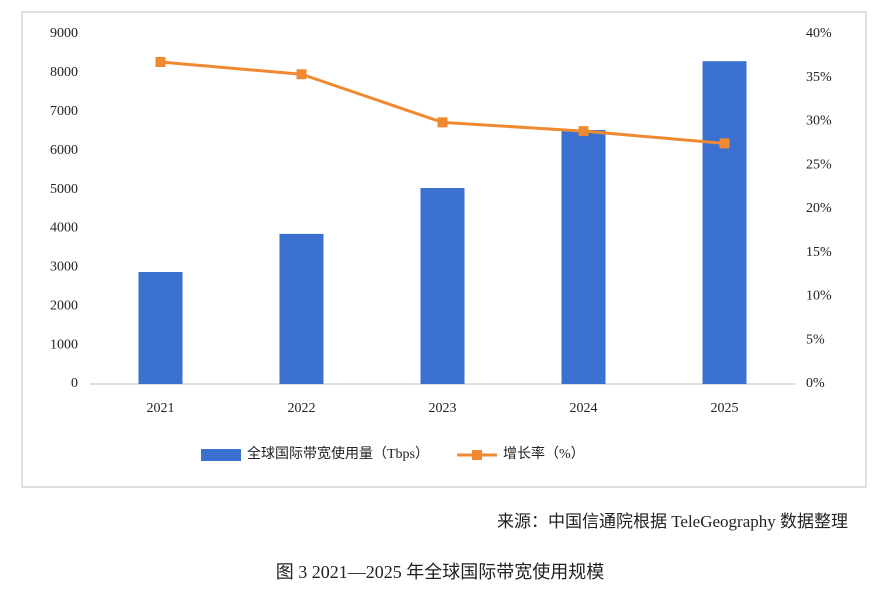 The width and height of the screenshot is (880, 602). Describe the element at coordinates (443, 408) in the screenshot. I see `x-tick-label: 2023` at that location.